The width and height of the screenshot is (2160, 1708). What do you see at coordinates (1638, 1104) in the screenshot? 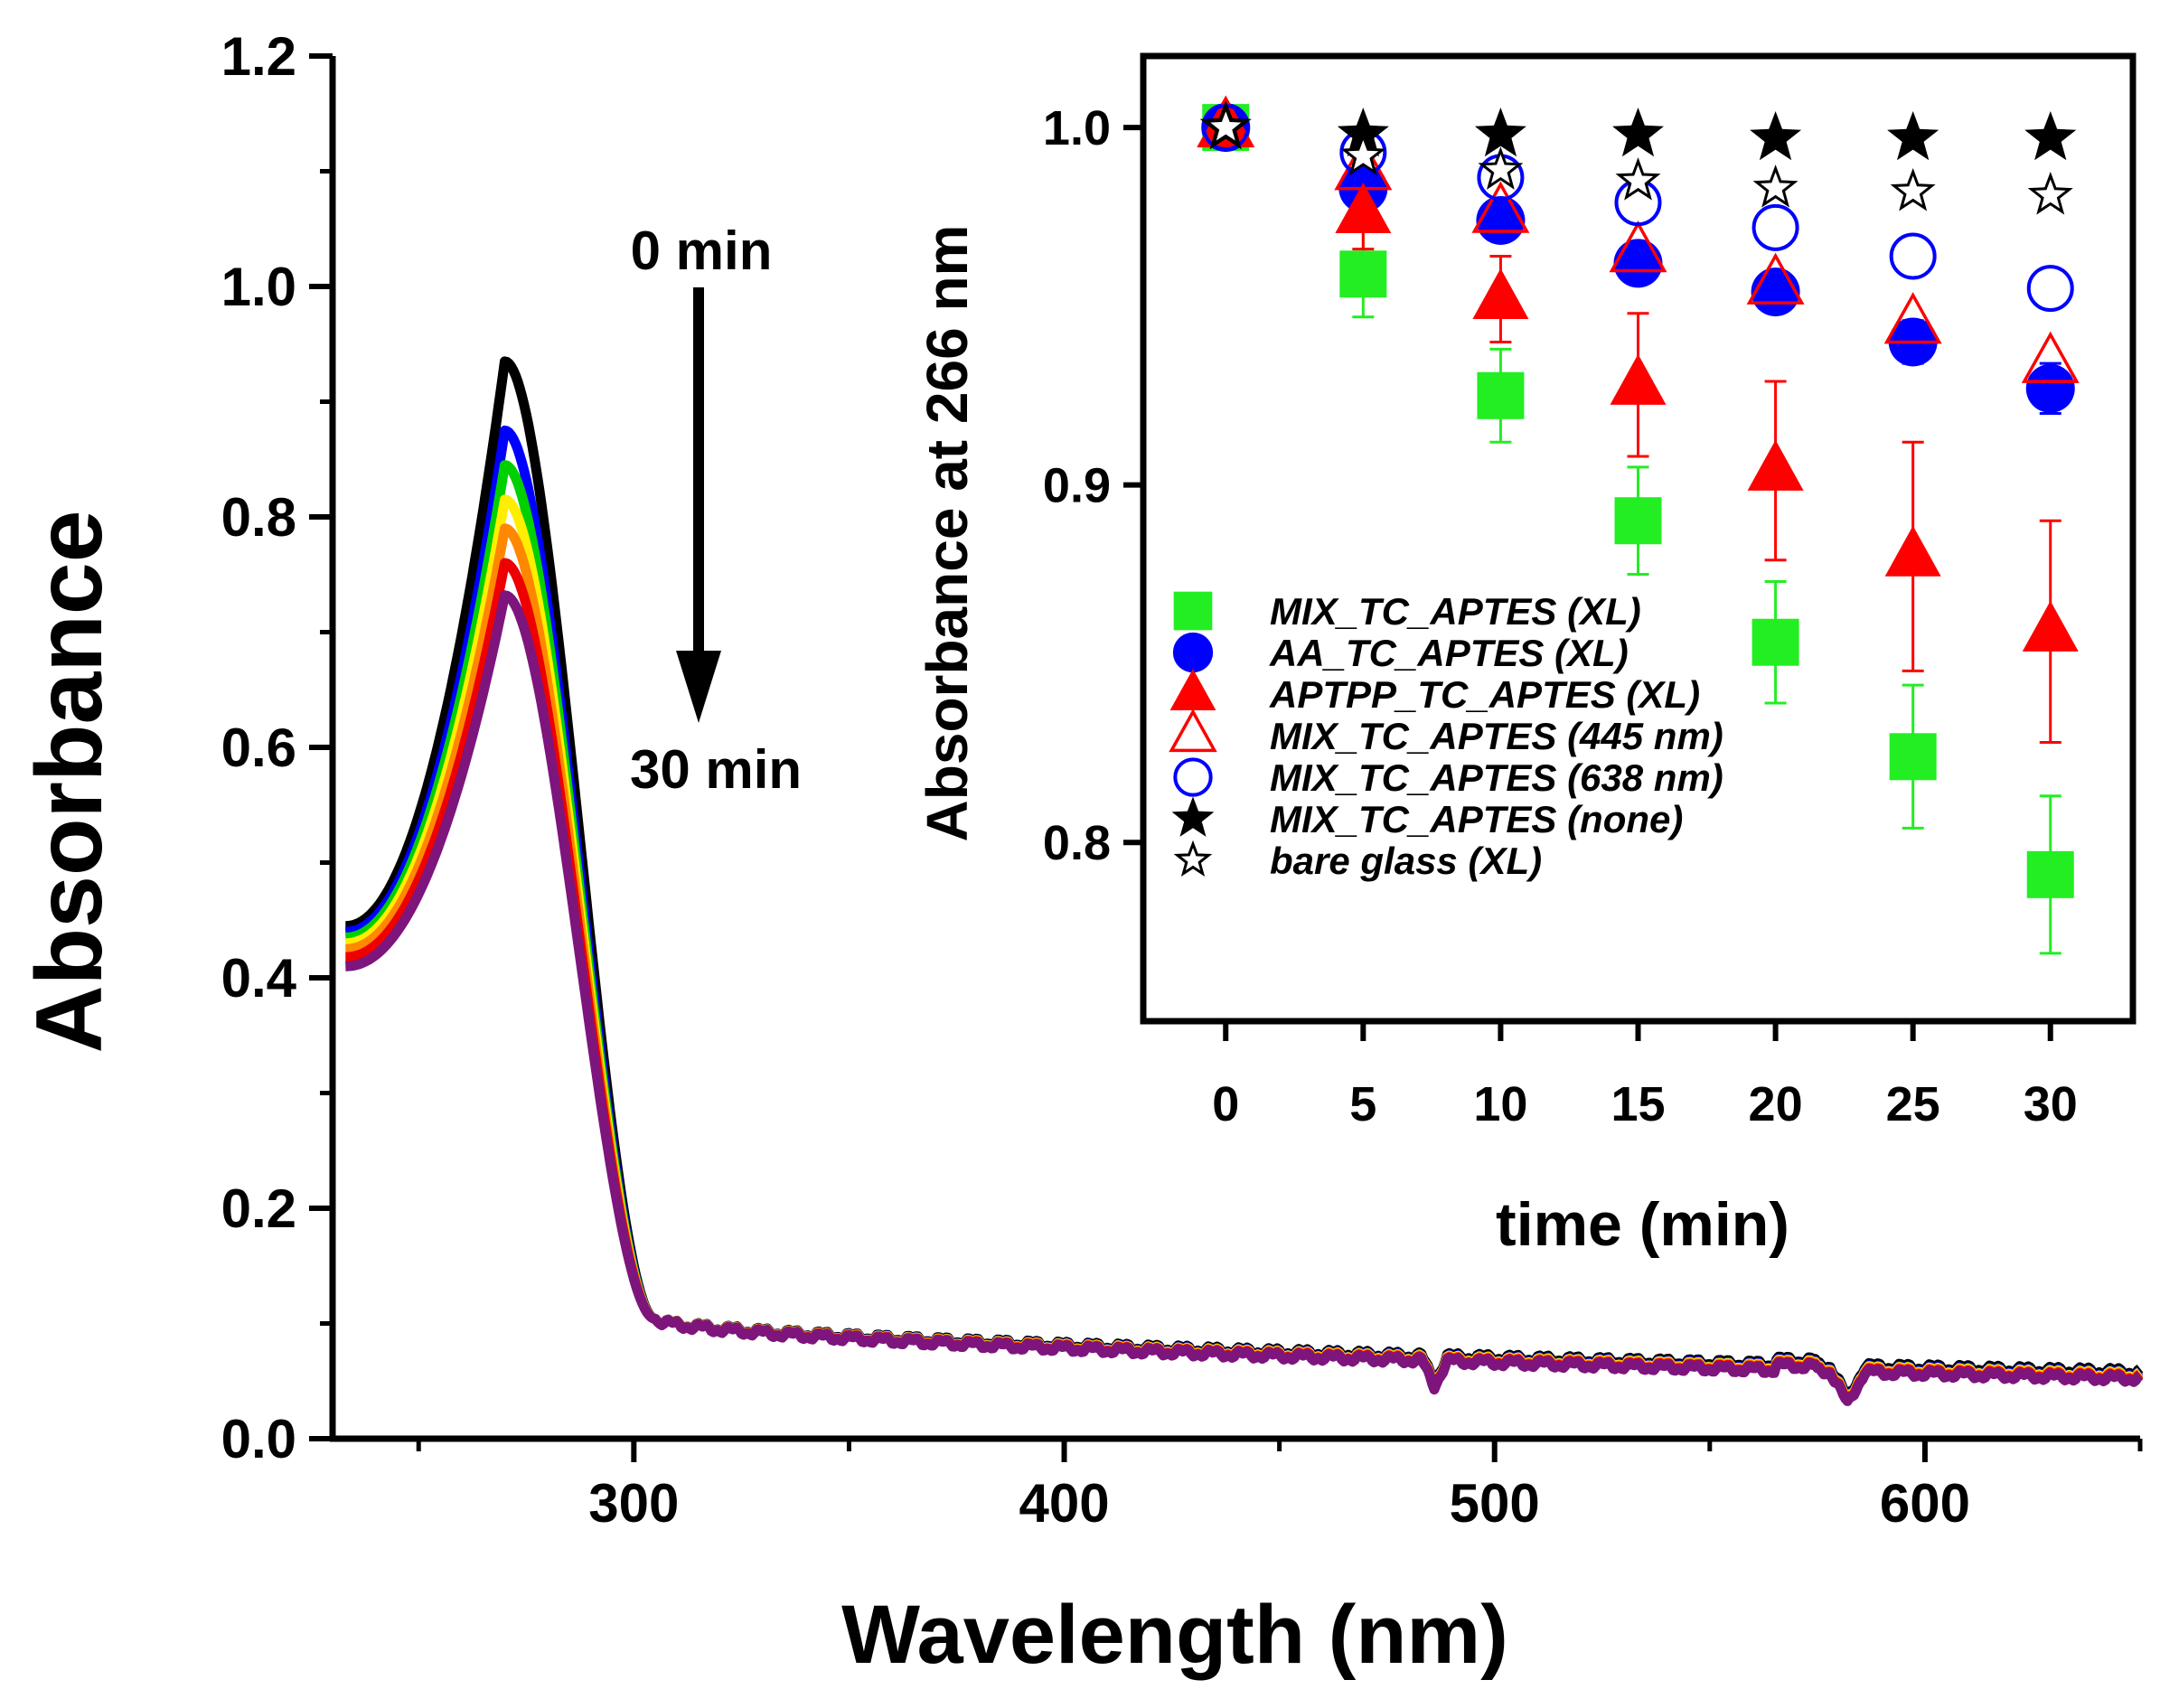
I see `inset-xtick-label-3: 15` at bounding box center [1638, 1104].